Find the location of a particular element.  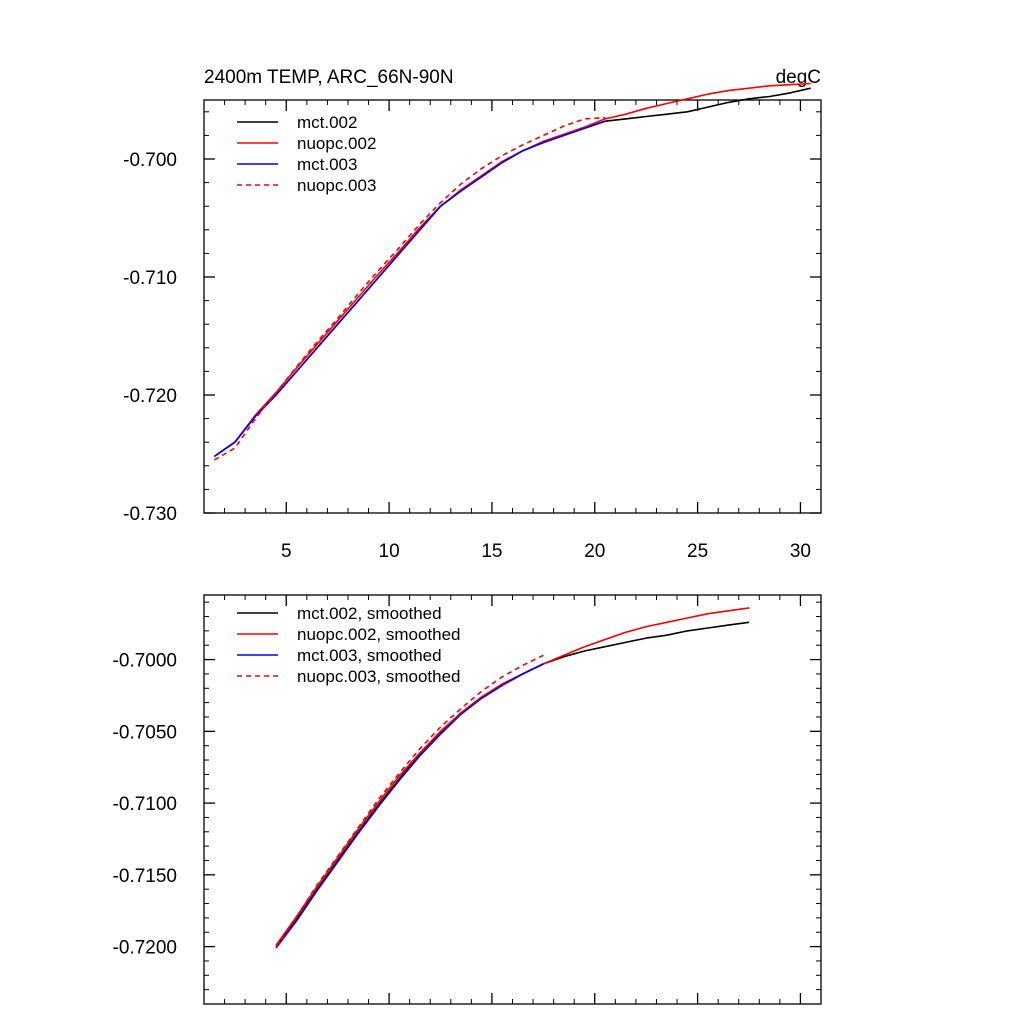

y-tick-label: -0.710 is located at coordinates (150, 278).